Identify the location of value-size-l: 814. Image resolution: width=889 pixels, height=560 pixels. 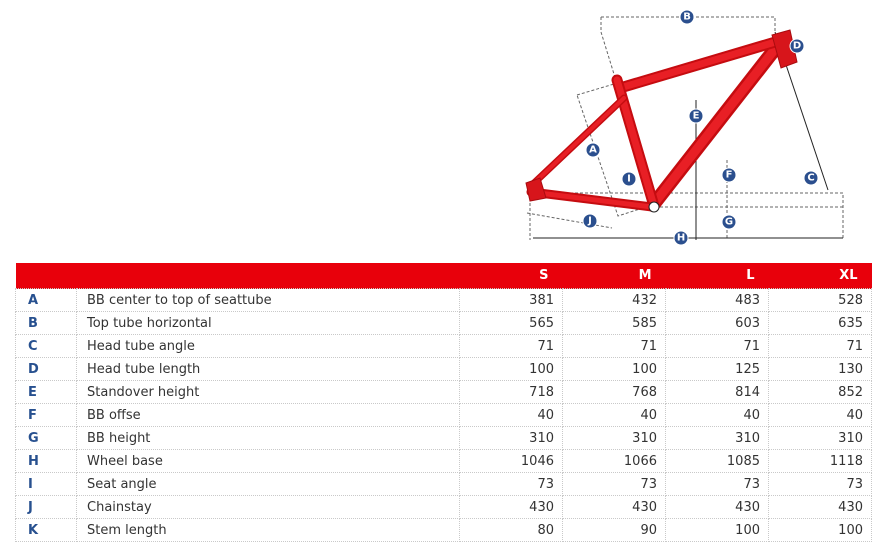
(717, 392).